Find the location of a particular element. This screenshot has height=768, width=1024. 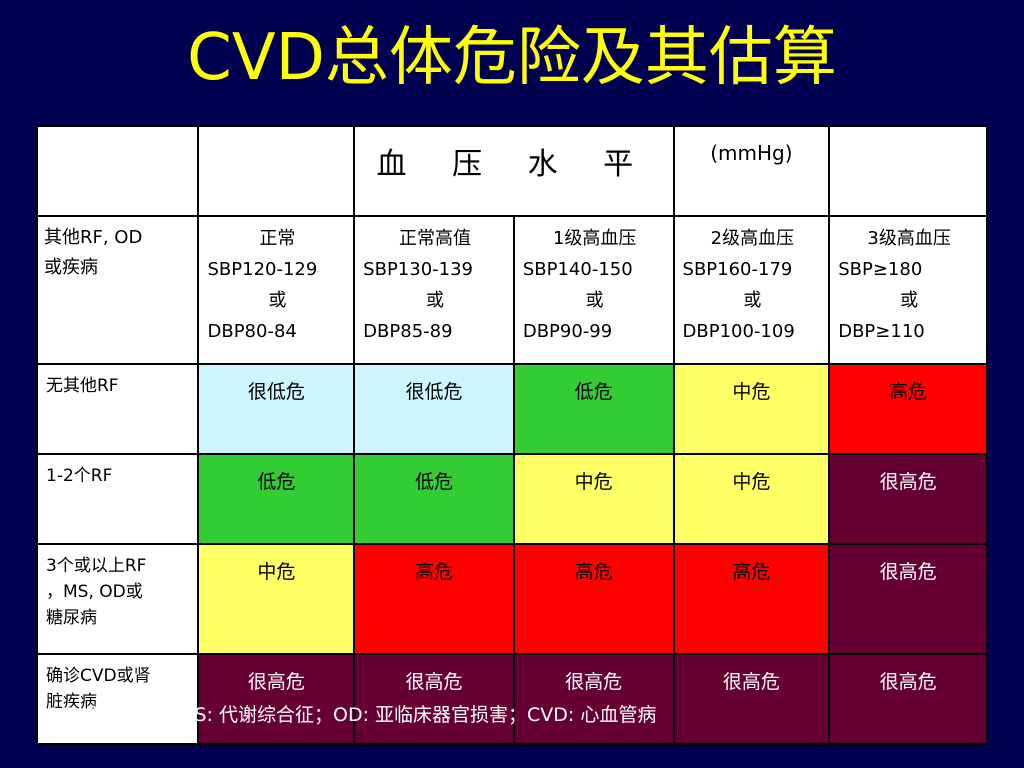

risk-row-label: 确诊CVD或肾 脏疾病 is located at coordinates (117, 699).